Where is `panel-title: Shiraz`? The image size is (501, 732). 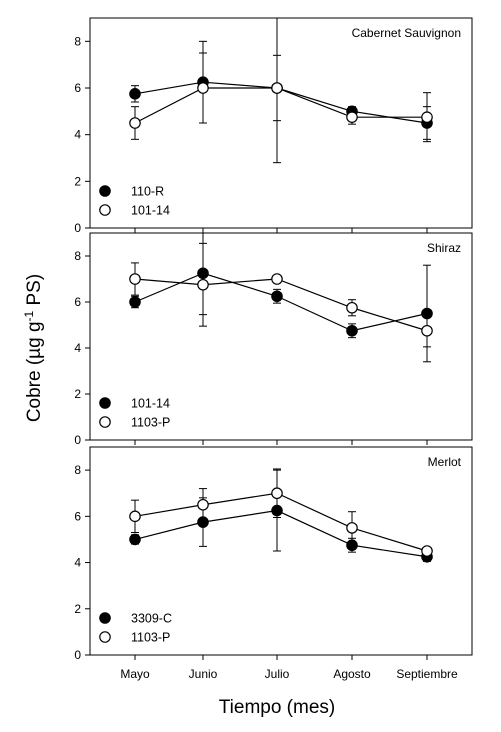 panel-title: Shiraz is located at coordinates (444, 248).